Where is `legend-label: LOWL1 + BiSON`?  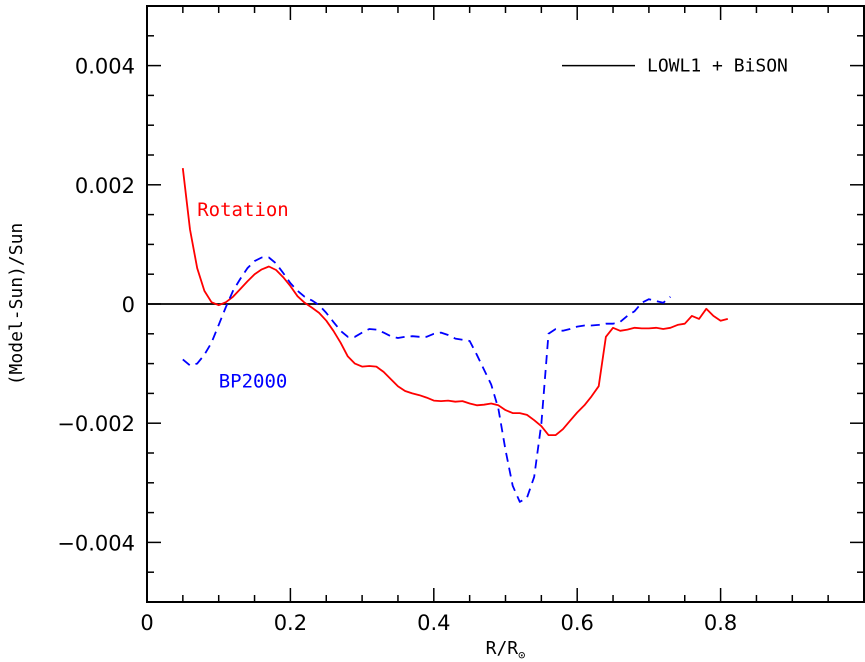 legend-label: LOWL1 + BiSON is located at coordinates (717, 66).